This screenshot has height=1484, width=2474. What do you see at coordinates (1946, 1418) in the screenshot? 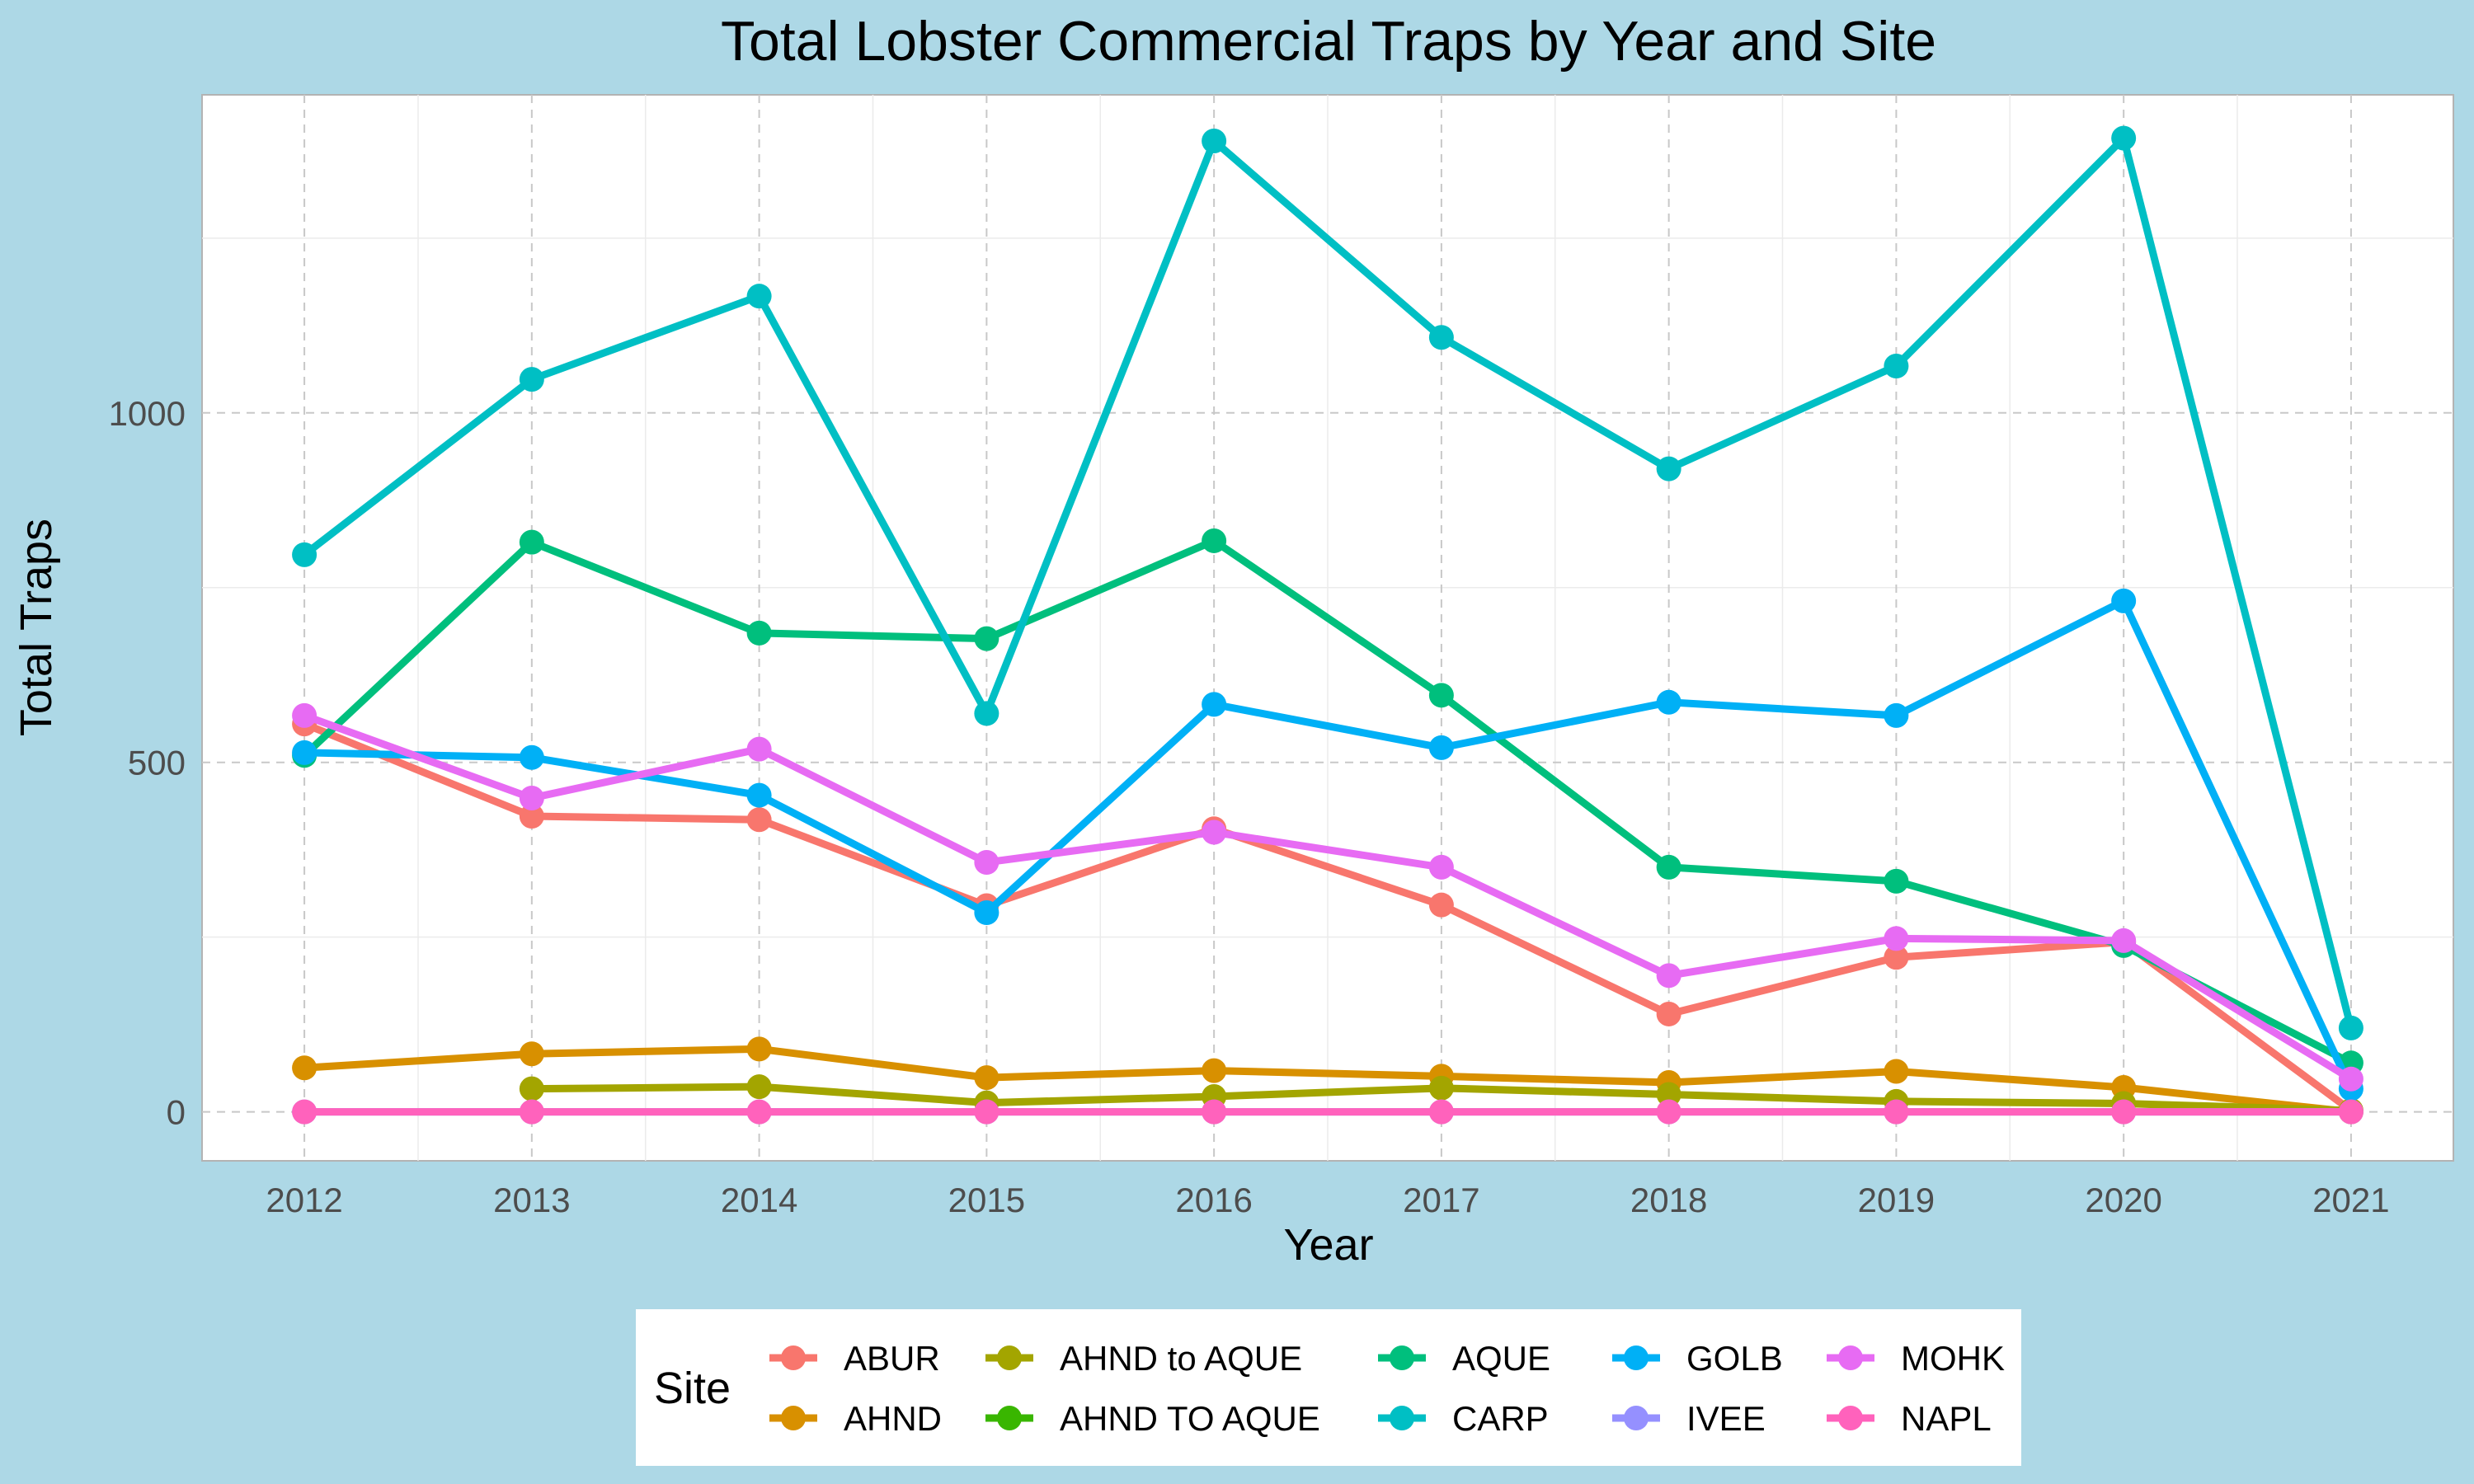
I see `legend-label: NAPL` at bounding box center [1946, 1418].